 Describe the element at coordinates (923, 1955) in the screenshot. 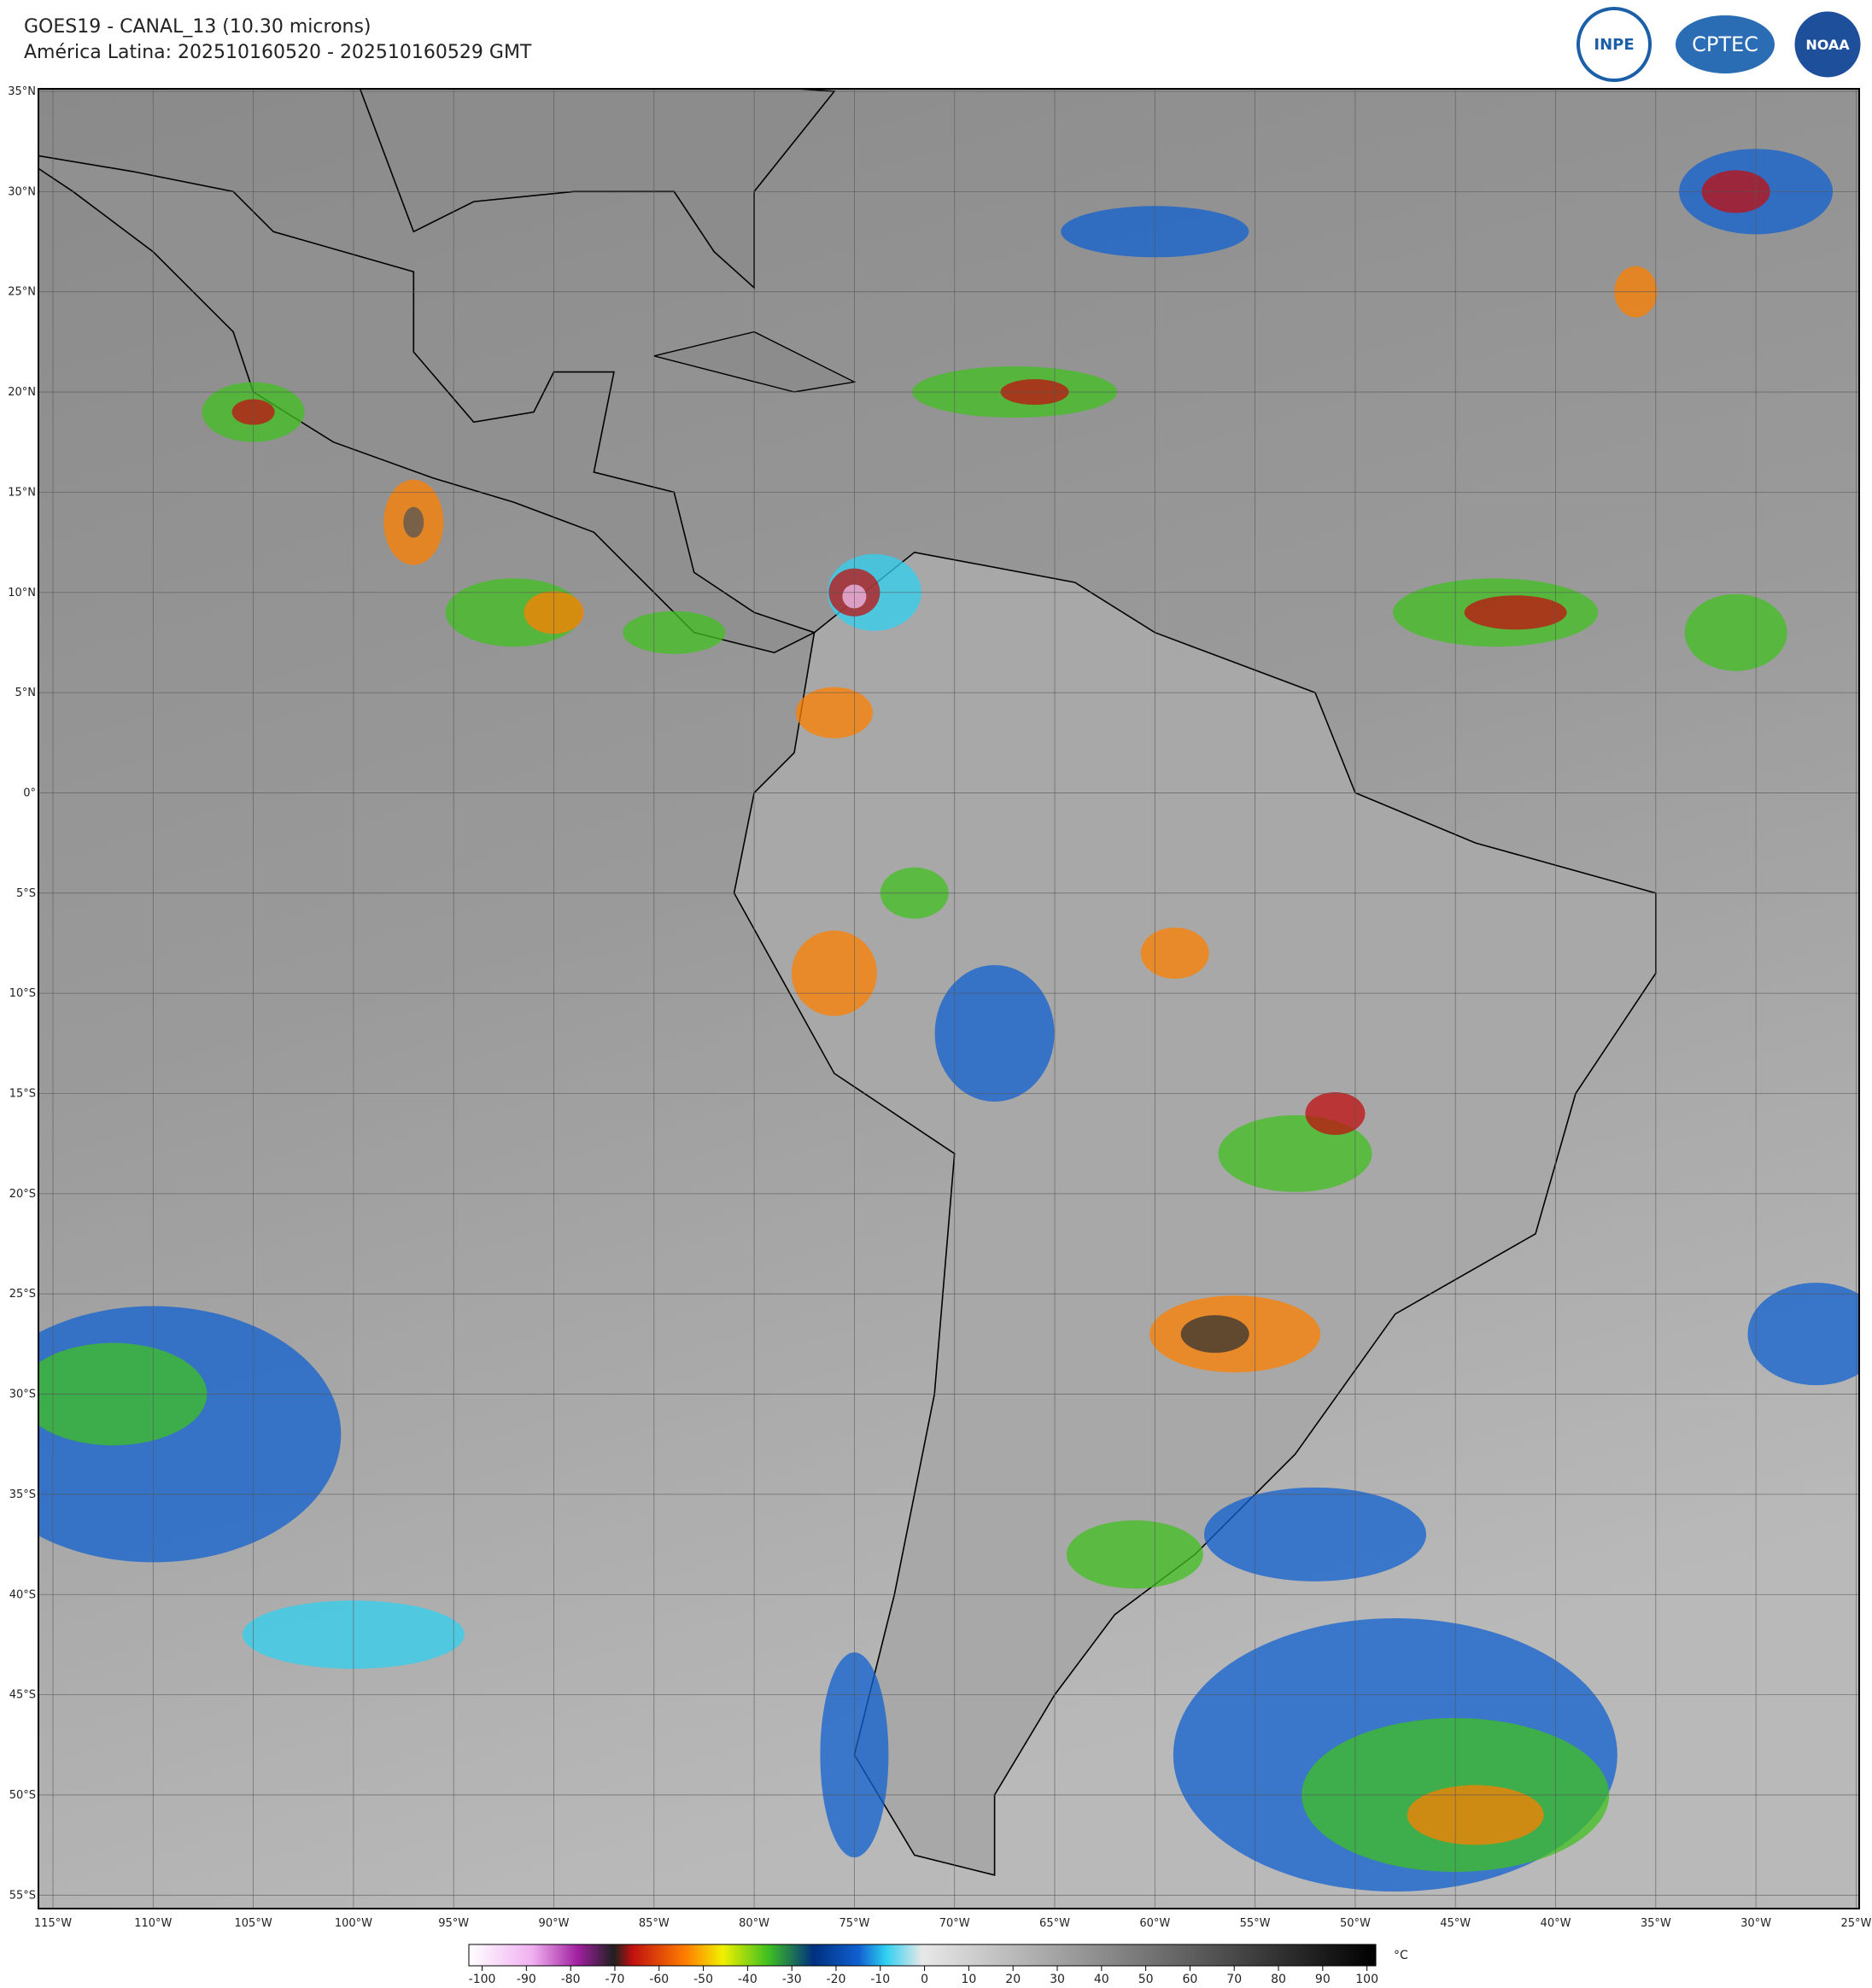

I see `colorbar` at that location.